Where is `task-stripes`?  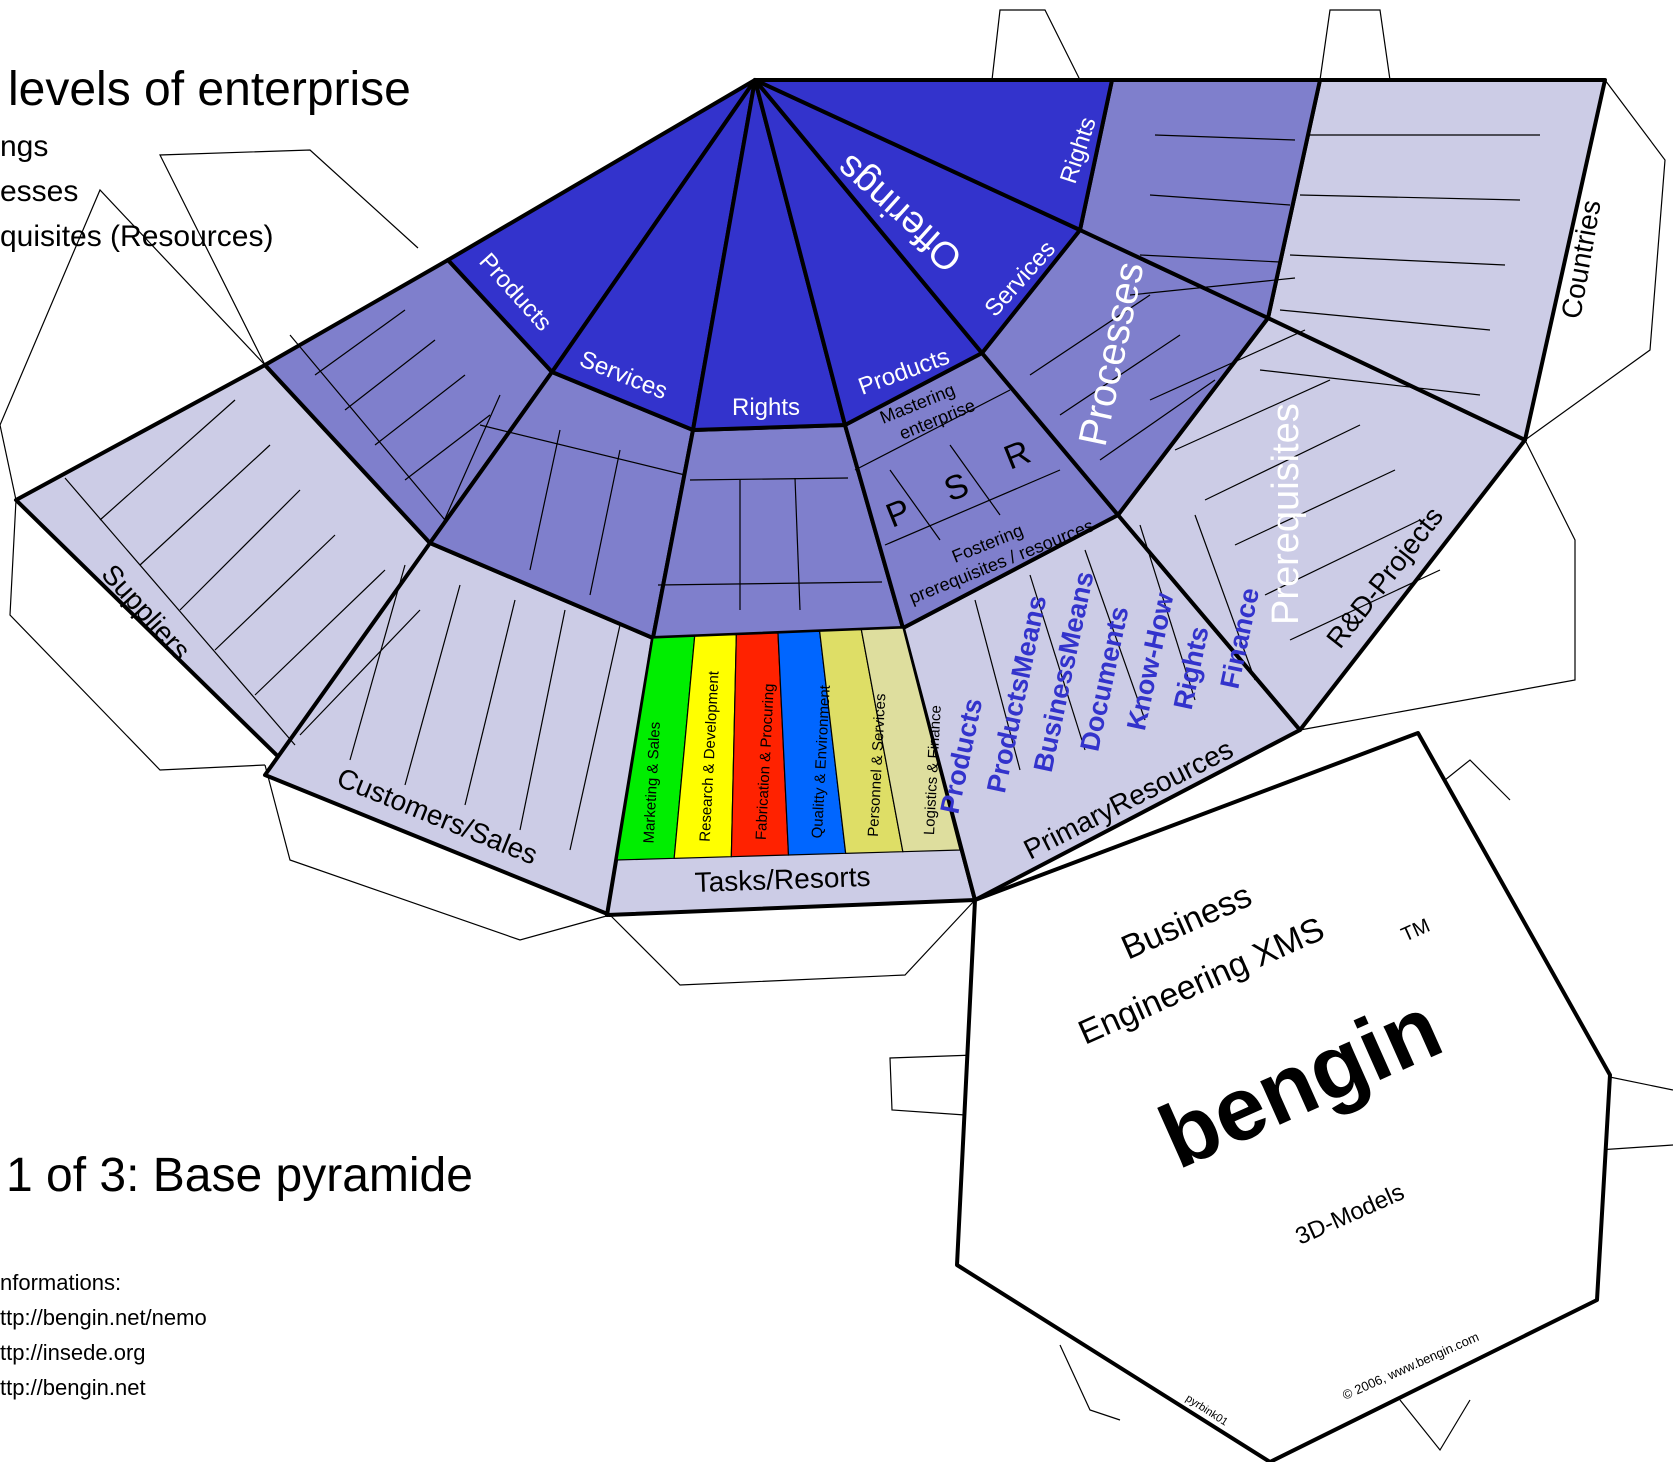 task-stripes is located at coordinates (788, 744).